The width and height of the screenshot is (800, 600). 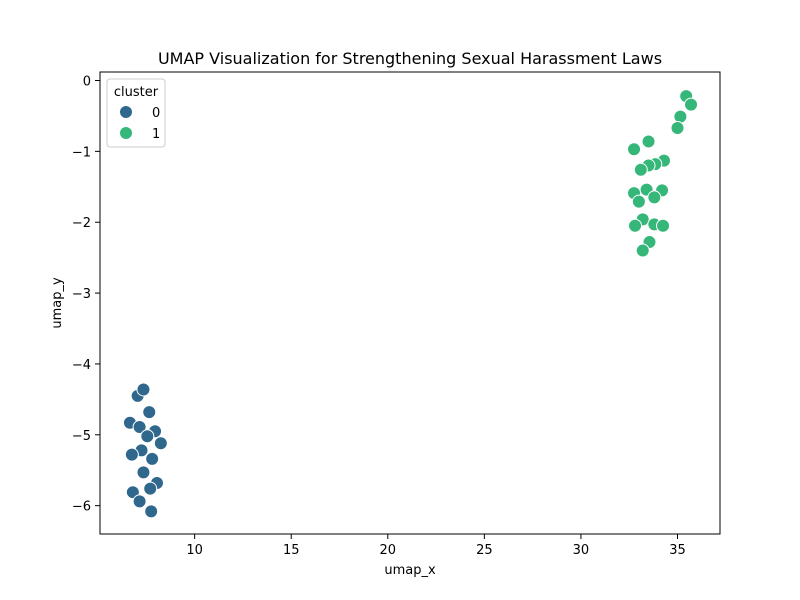 I want to click on legend-label-cluster-1: 1, so click(x=156, y=134).